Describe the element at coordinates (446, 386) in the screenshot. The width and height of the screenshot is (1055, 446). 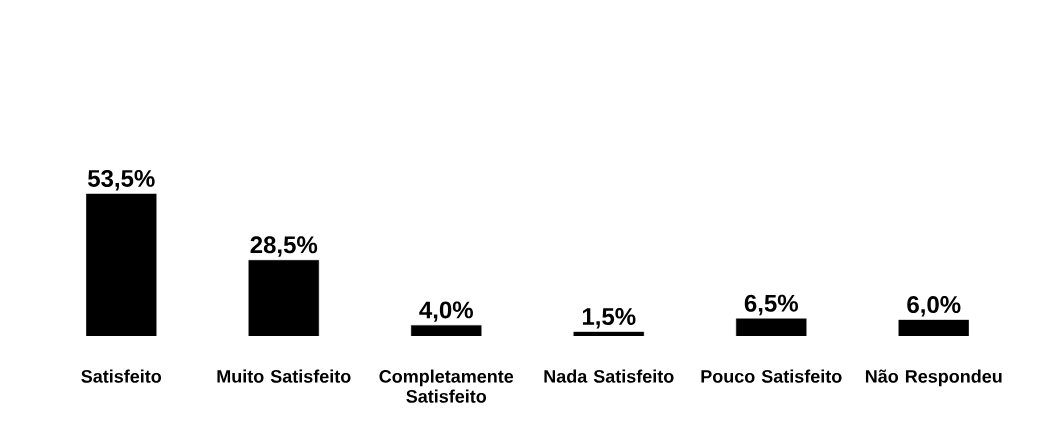
I see `x-tick-label: Completamente Satisfeito` at that location.